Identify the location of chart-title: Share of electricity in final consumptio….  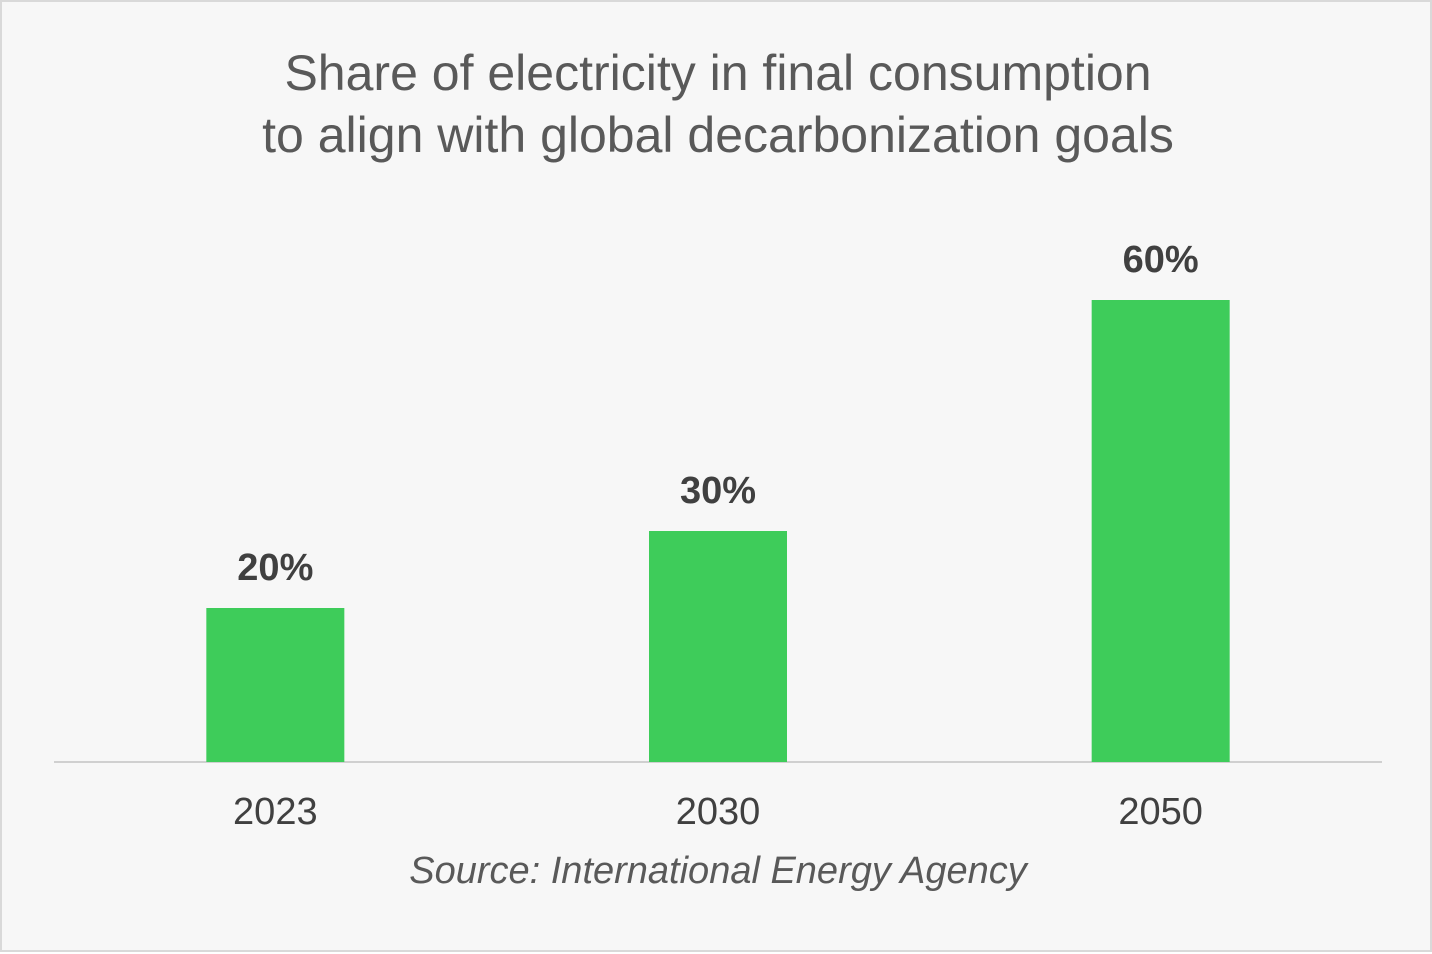
(717, 104).